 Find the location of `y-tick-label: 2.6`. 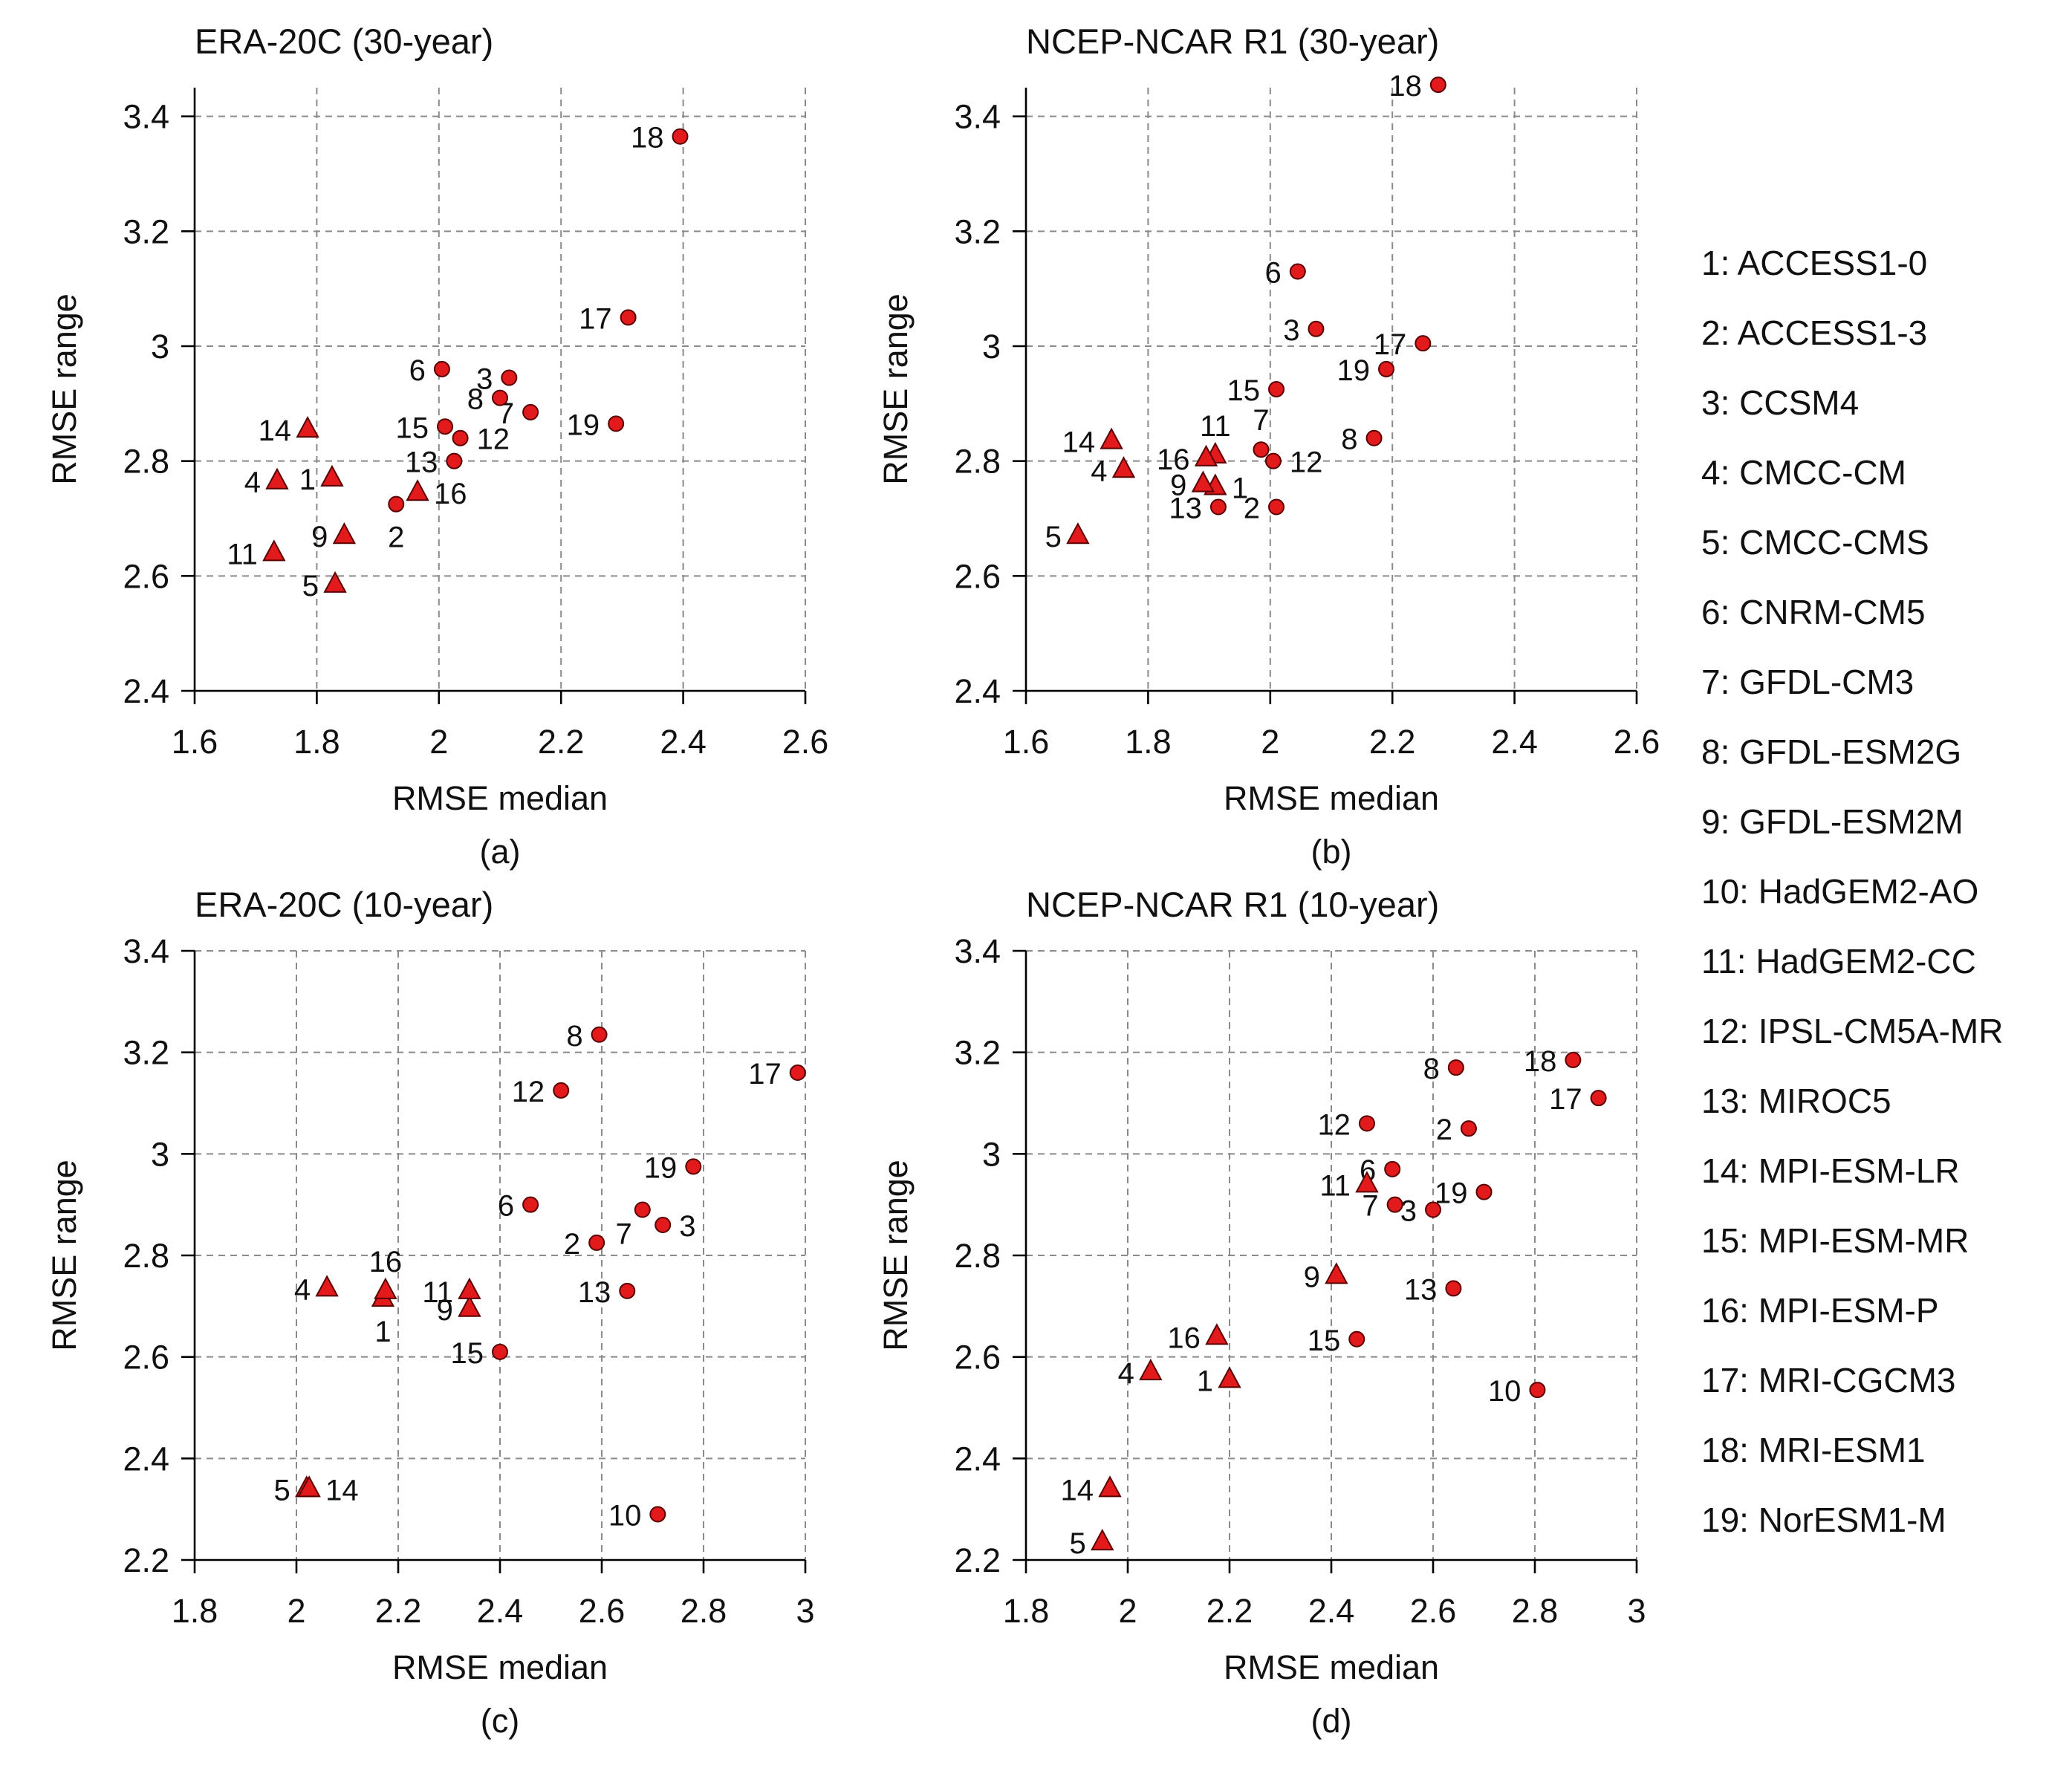

y-tick-label: 2.6 is located at coordinates (146, 576).